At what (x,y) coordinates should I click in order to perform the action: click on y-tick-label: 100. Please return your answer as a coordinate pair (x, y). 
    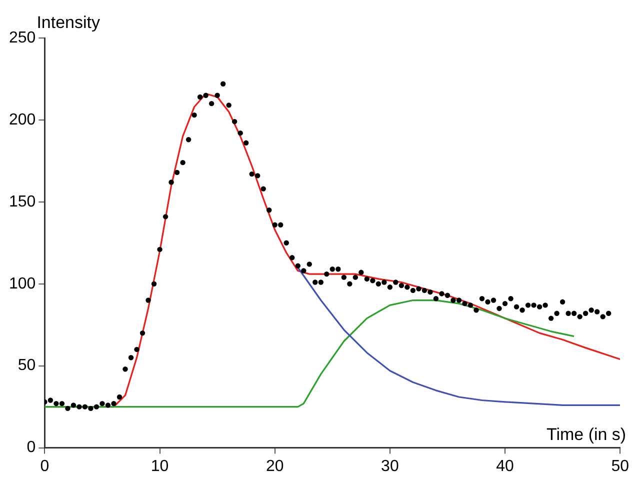
    Looking at the image, I should click on (22, 283).